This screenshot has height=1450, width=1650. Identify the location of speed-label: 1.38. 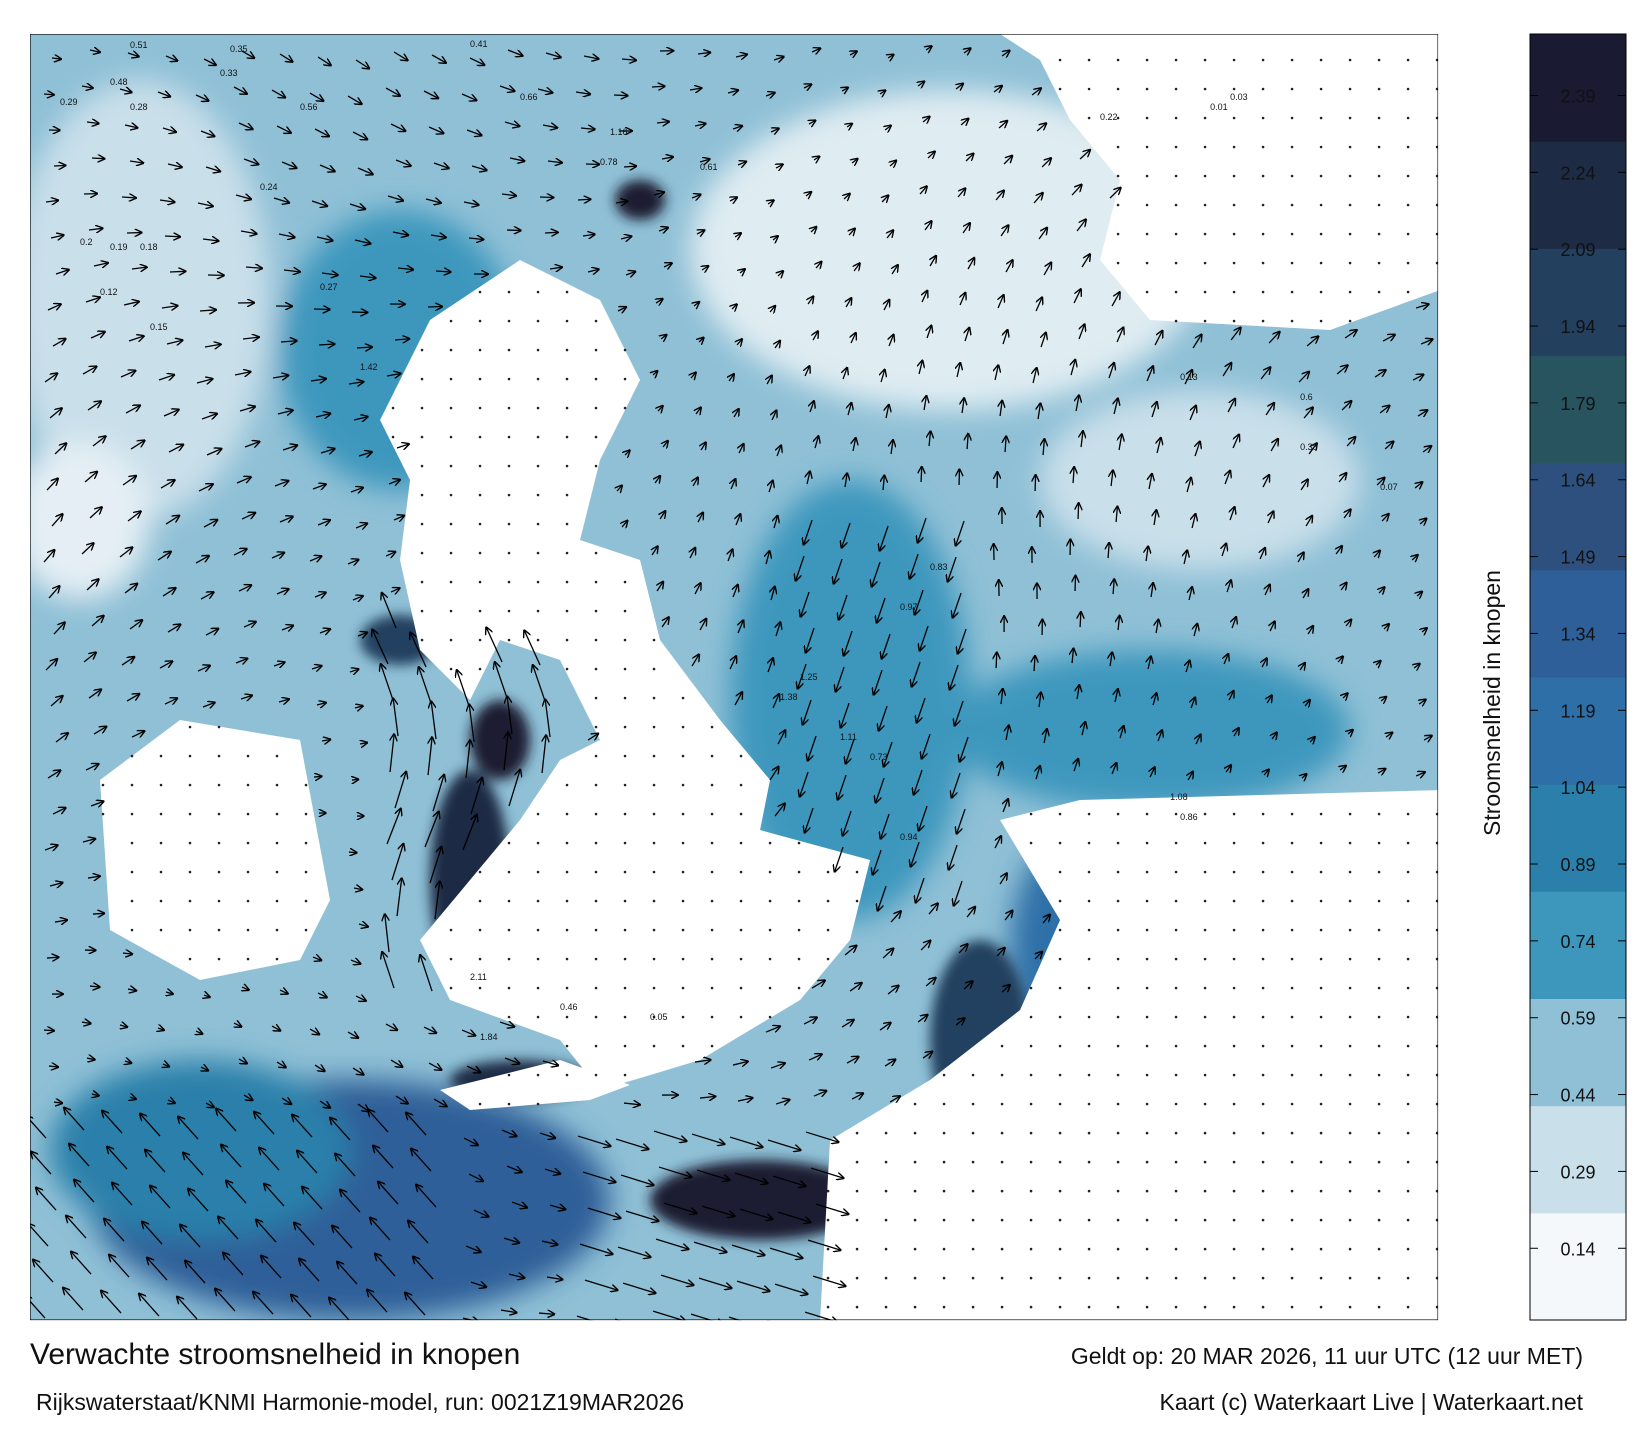
(789, 697).